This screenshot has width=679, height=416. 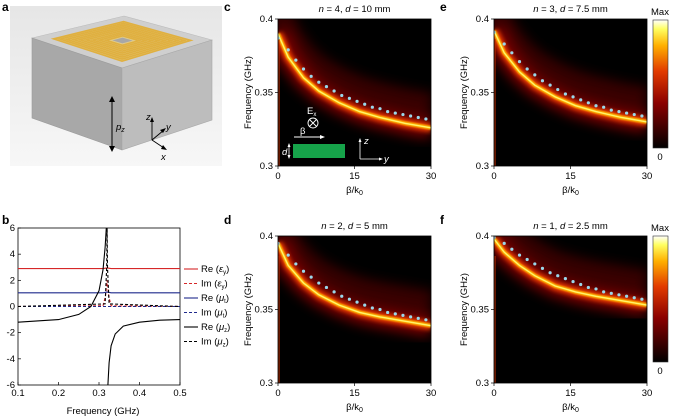 What do you see at coordinates (660, 300) in the screenshot?
I see `colorbar-bottom: Max 0` at bounding box center [660, 300].